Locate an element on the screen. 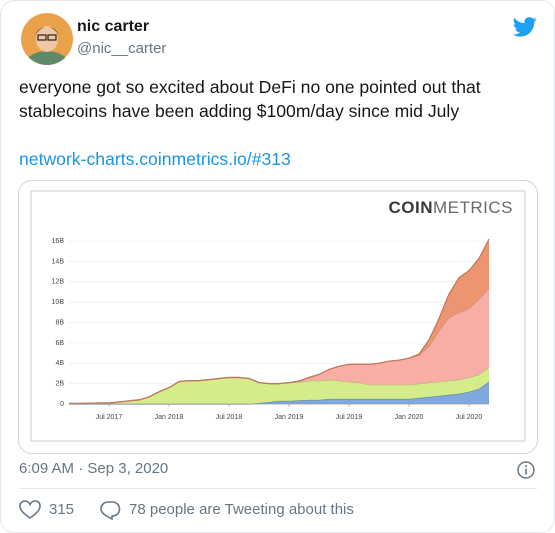 The image size is (555, 533). y-tick-label: 4B is located at coordinates (59, 363).